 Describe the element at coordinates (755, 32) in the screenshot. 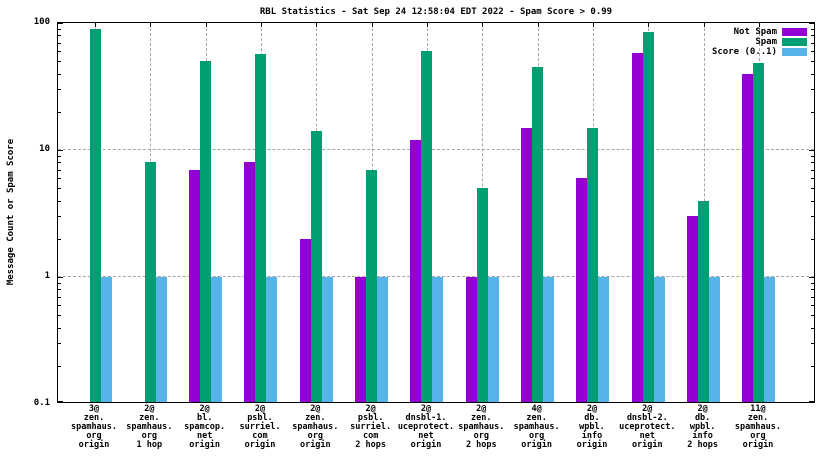

I see `legend-label: Not Spam` at that location.